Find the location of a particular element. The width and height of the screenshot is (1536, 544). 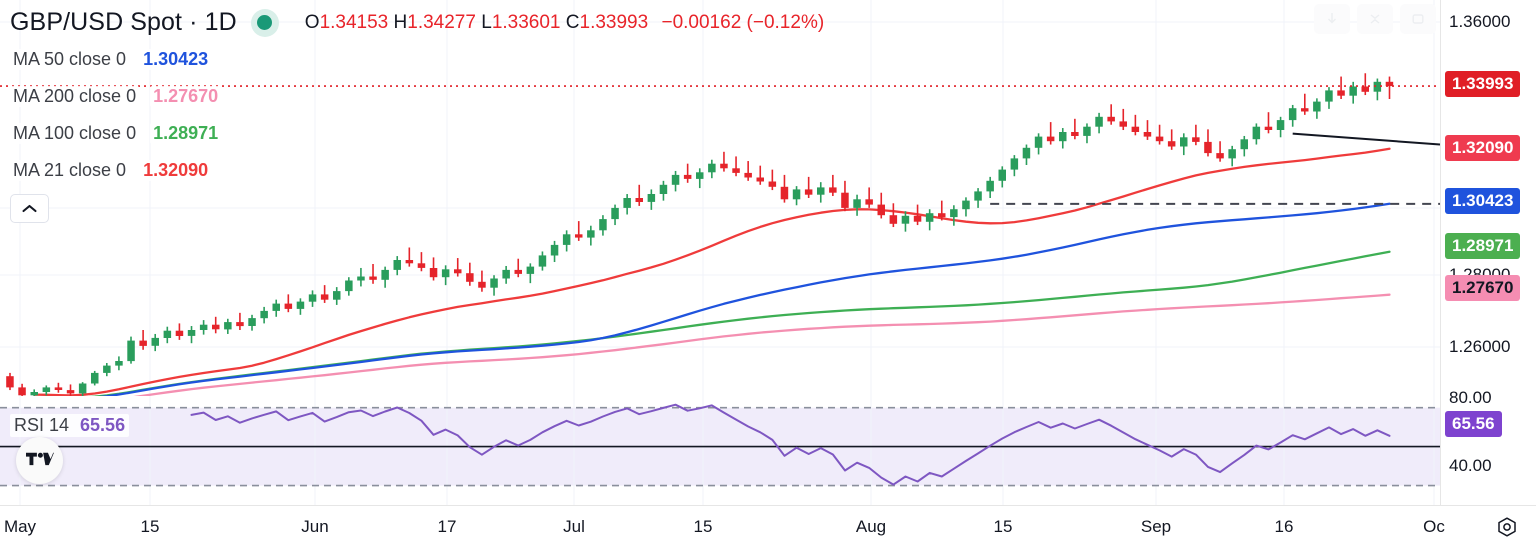

legend-item-ma21: MA 21 close 0 1.32090 is located at coordinates (417, 170).